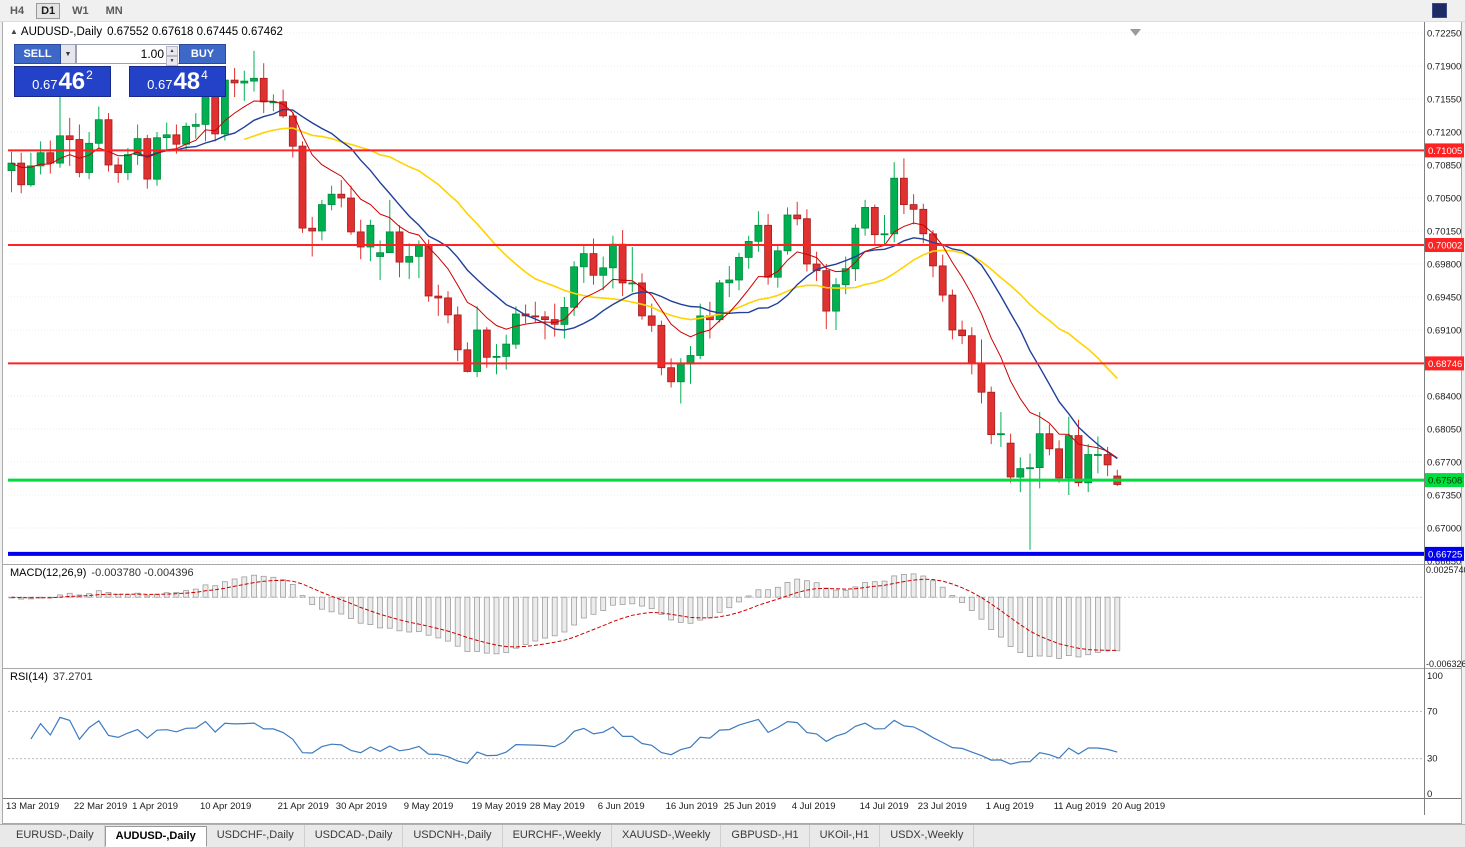 Image resolution: width=1465 pixels, height=848 pixels. I want to click on timeframe-d1-button: D1, so click(48, 10).